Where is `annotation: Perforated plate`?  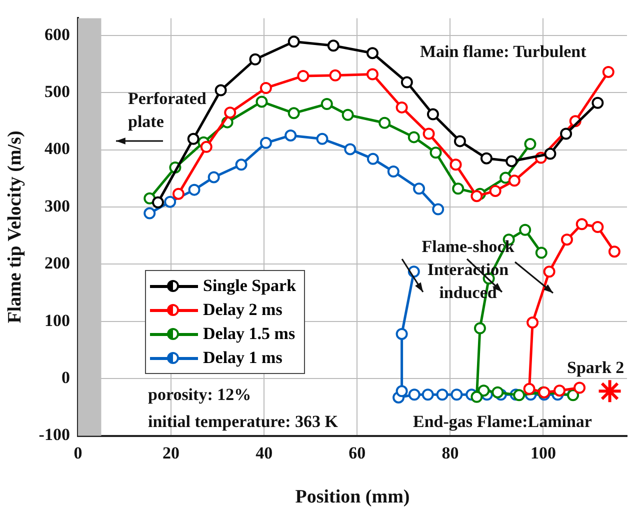
annotation: Perforated plate is located at coordinates (167, 110).